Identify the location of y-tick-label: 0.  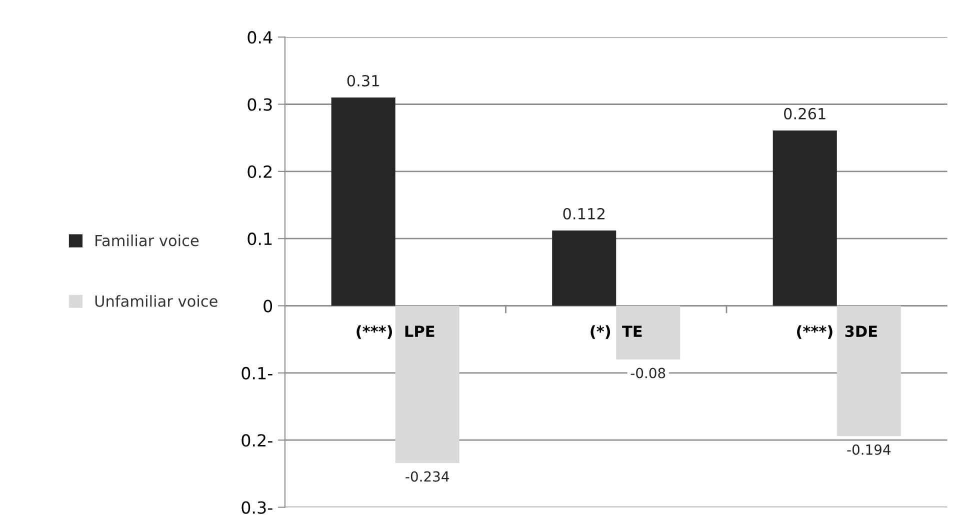
(268, 306).